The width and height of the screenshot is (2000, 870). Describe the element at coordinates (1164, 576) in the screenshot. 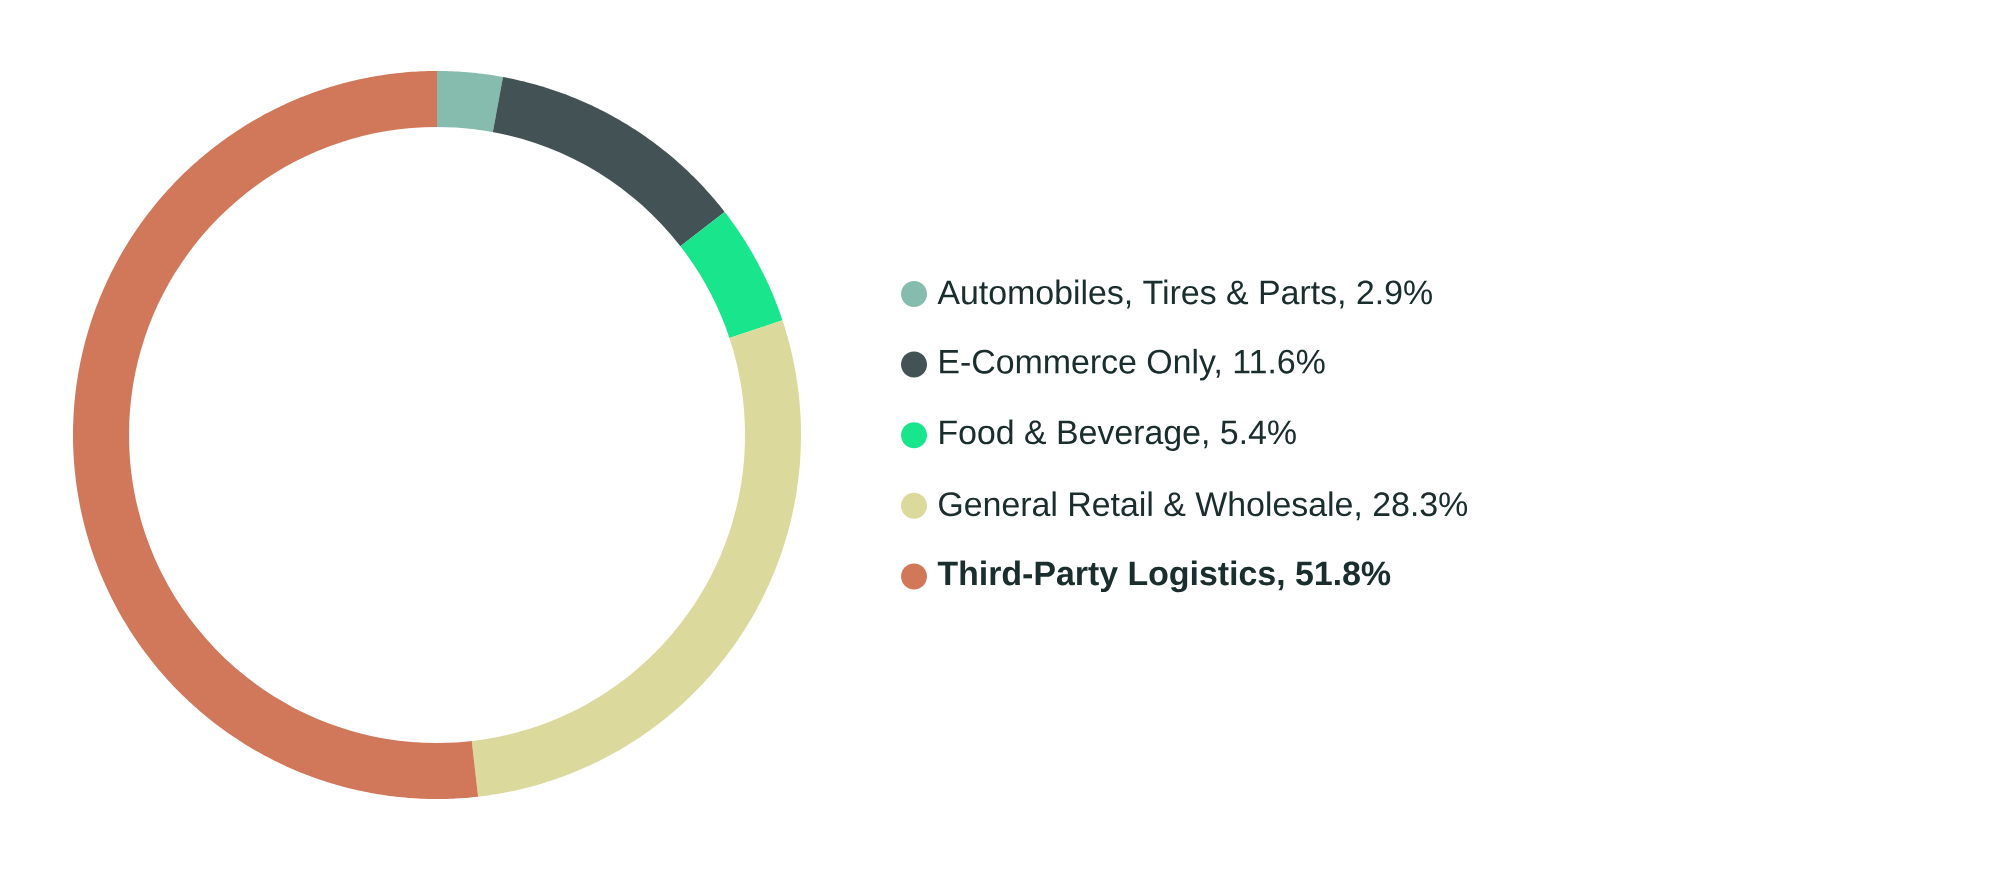

I see `legend-label: Third-Party Logistics, 51.8%` at that location.